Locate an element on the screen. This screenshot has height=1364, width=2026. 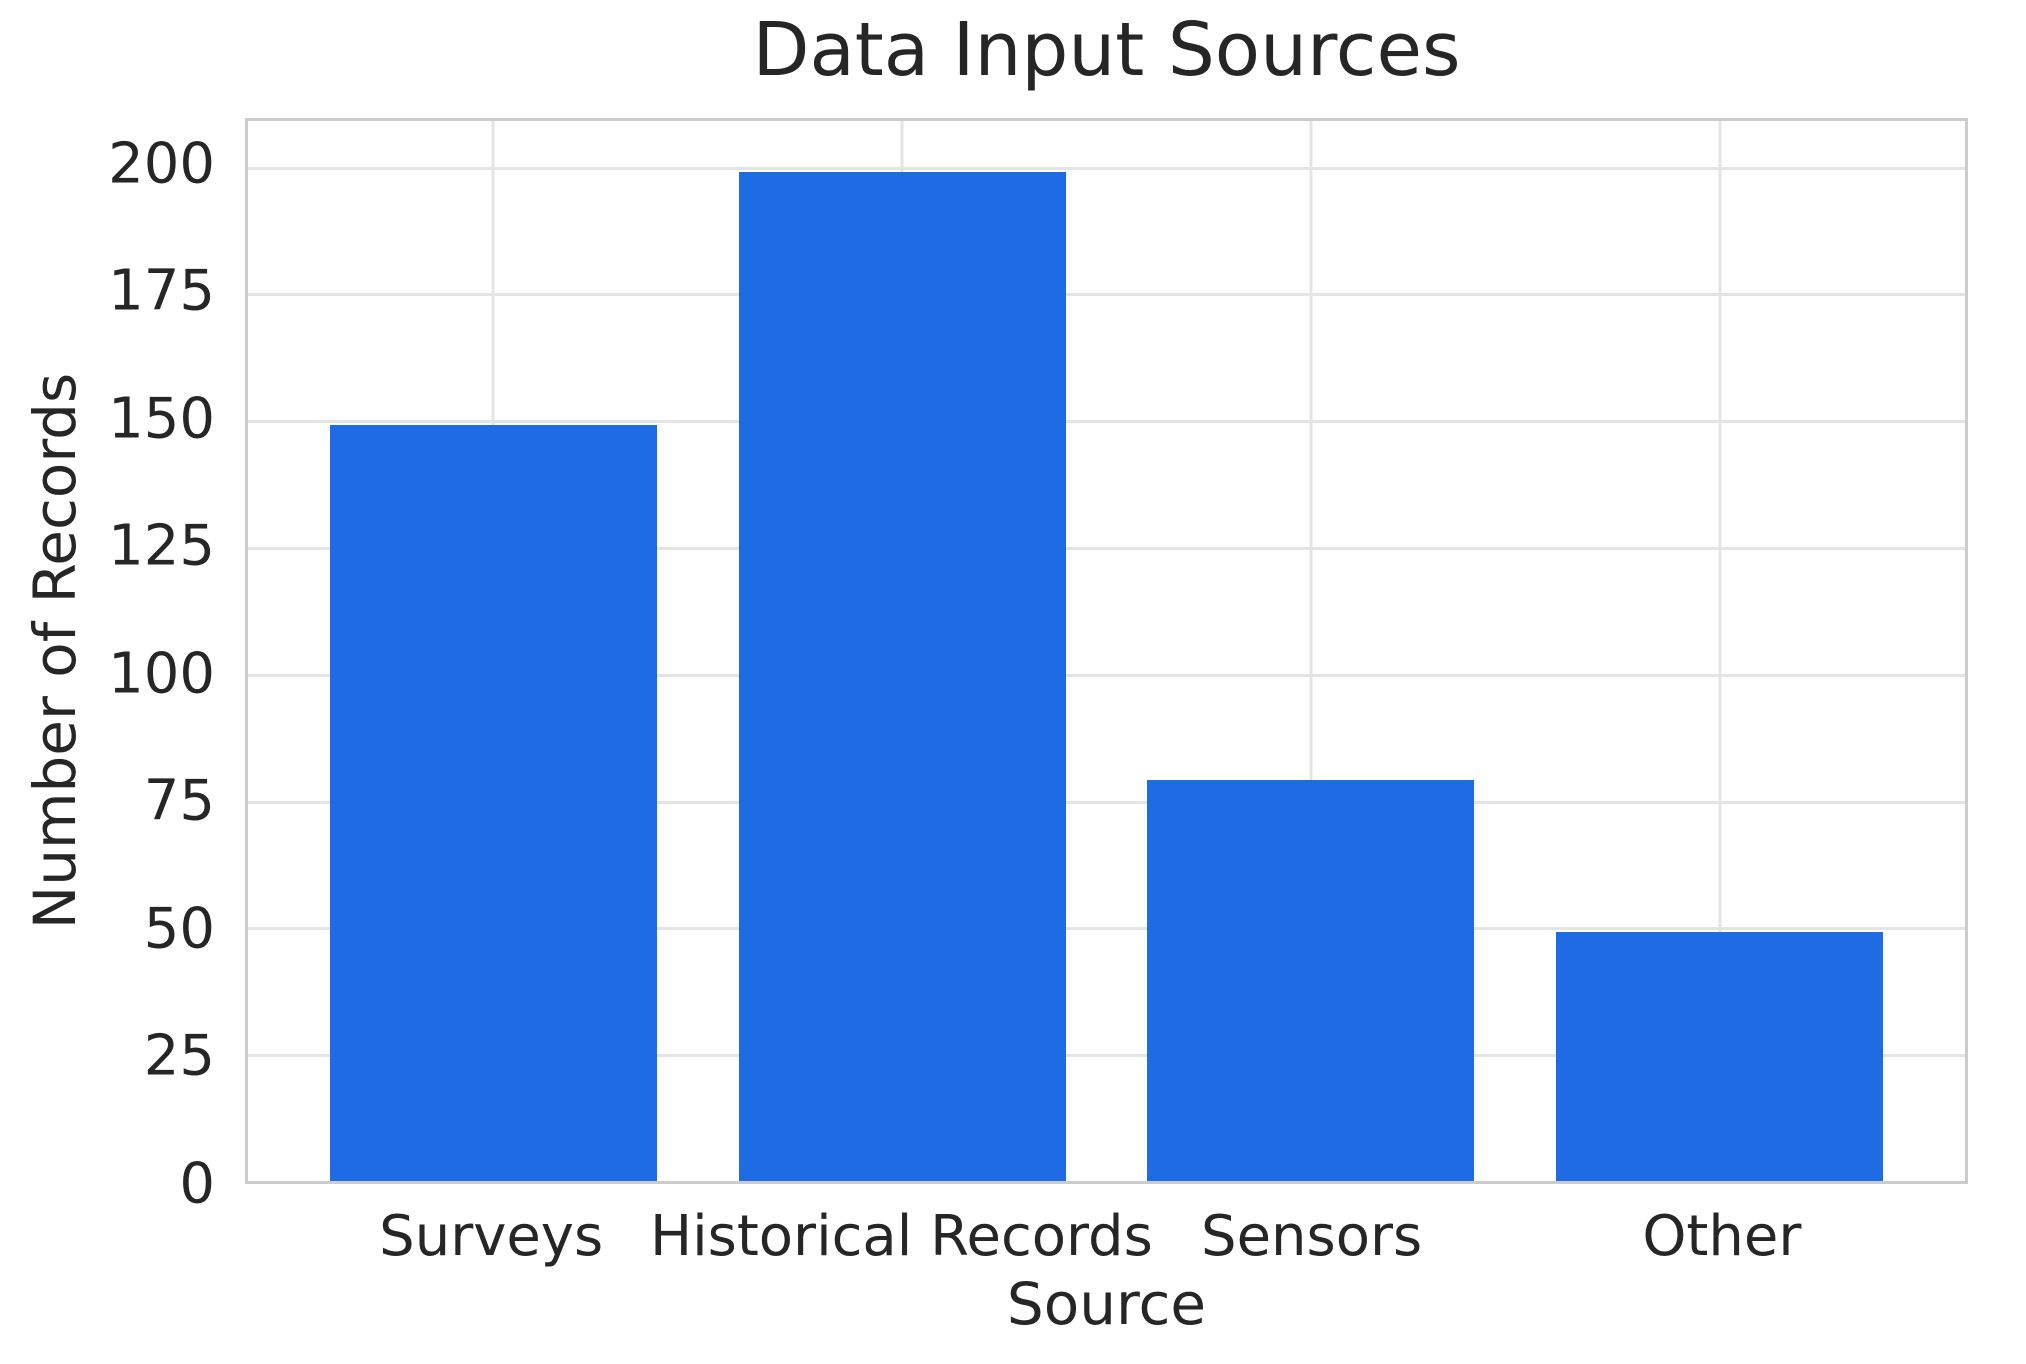
bar-historical-records is located at coordinates (902, 676).